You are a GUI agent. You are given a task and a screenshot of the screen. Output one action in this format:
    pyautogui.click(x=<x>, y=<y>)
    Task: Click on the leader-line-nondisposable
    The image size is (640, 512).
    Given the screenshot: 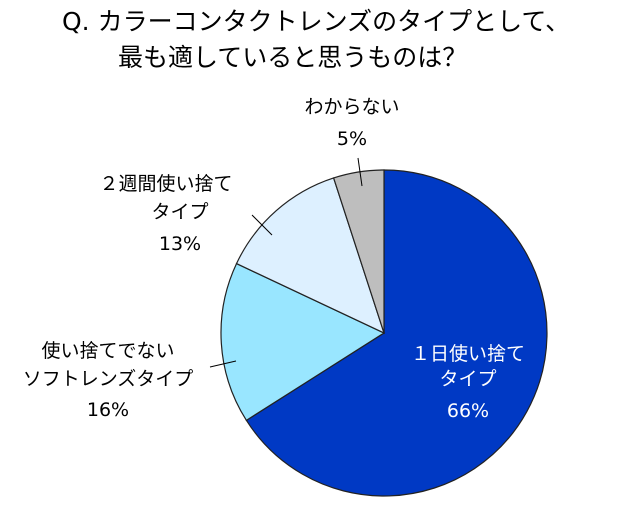 What is the action you would take?
    pyautogui.click(x=223, y=364)
    